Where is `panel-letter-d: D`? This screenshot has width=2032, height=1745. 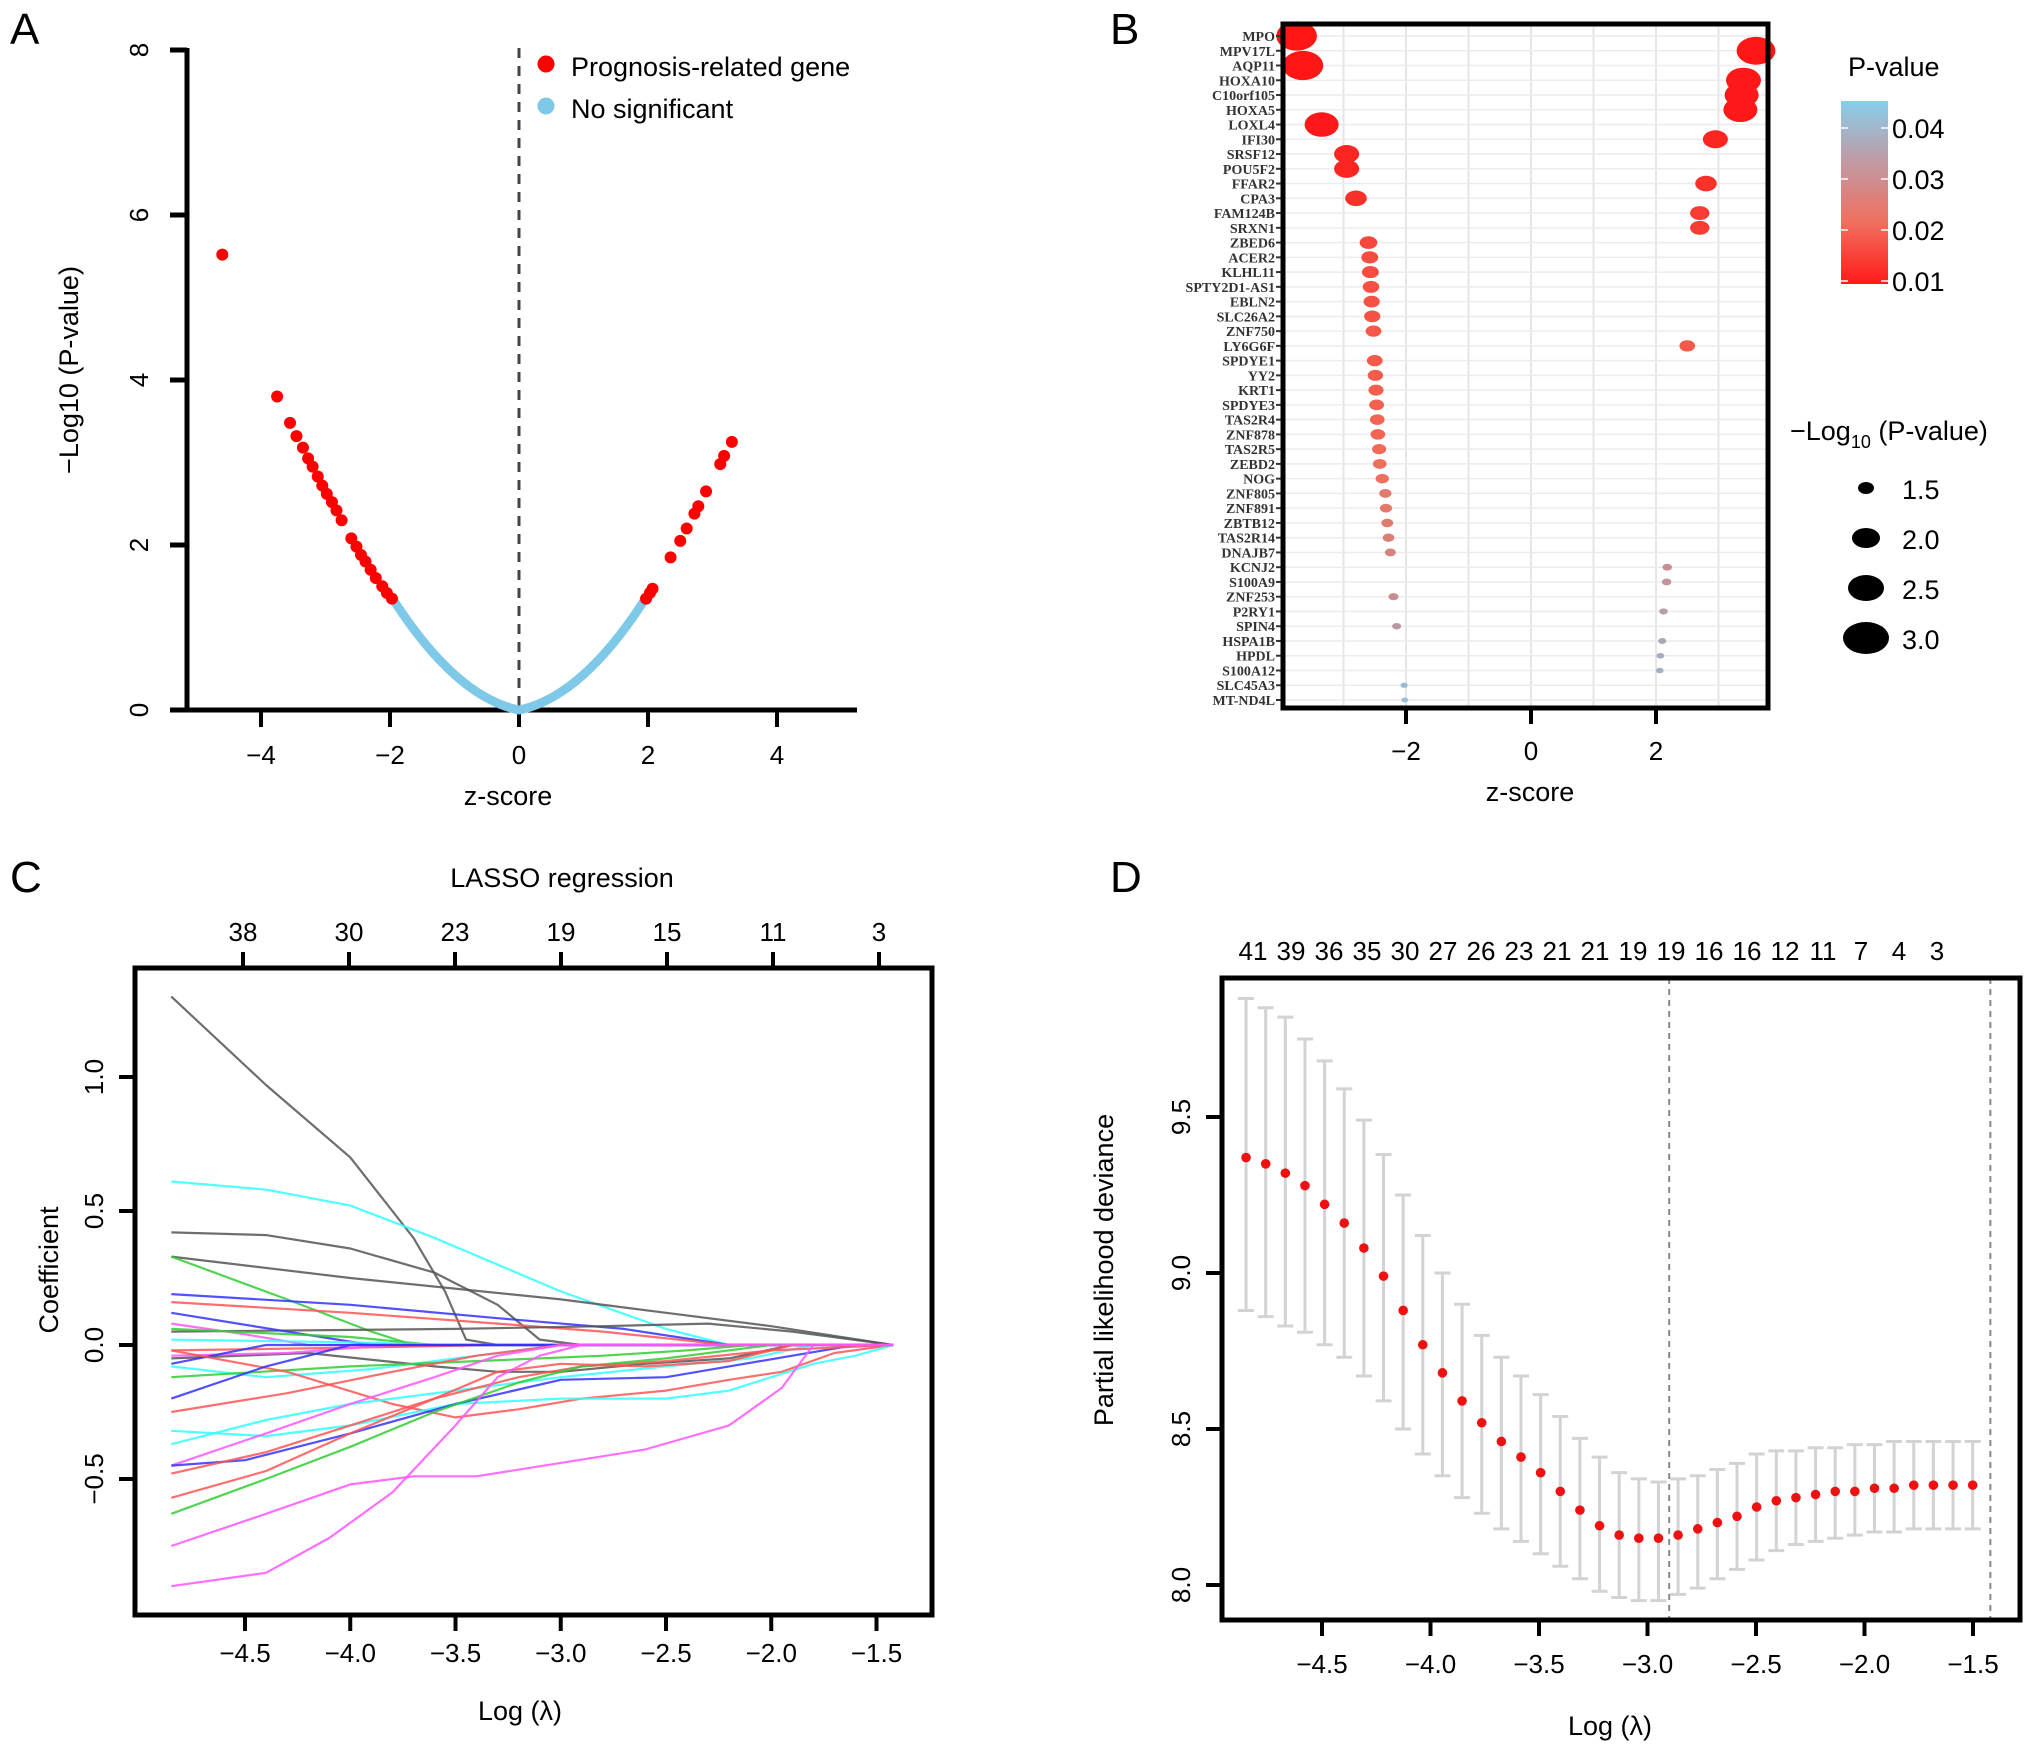
panel-letter-d: D is located at coordinates (1126, 877).